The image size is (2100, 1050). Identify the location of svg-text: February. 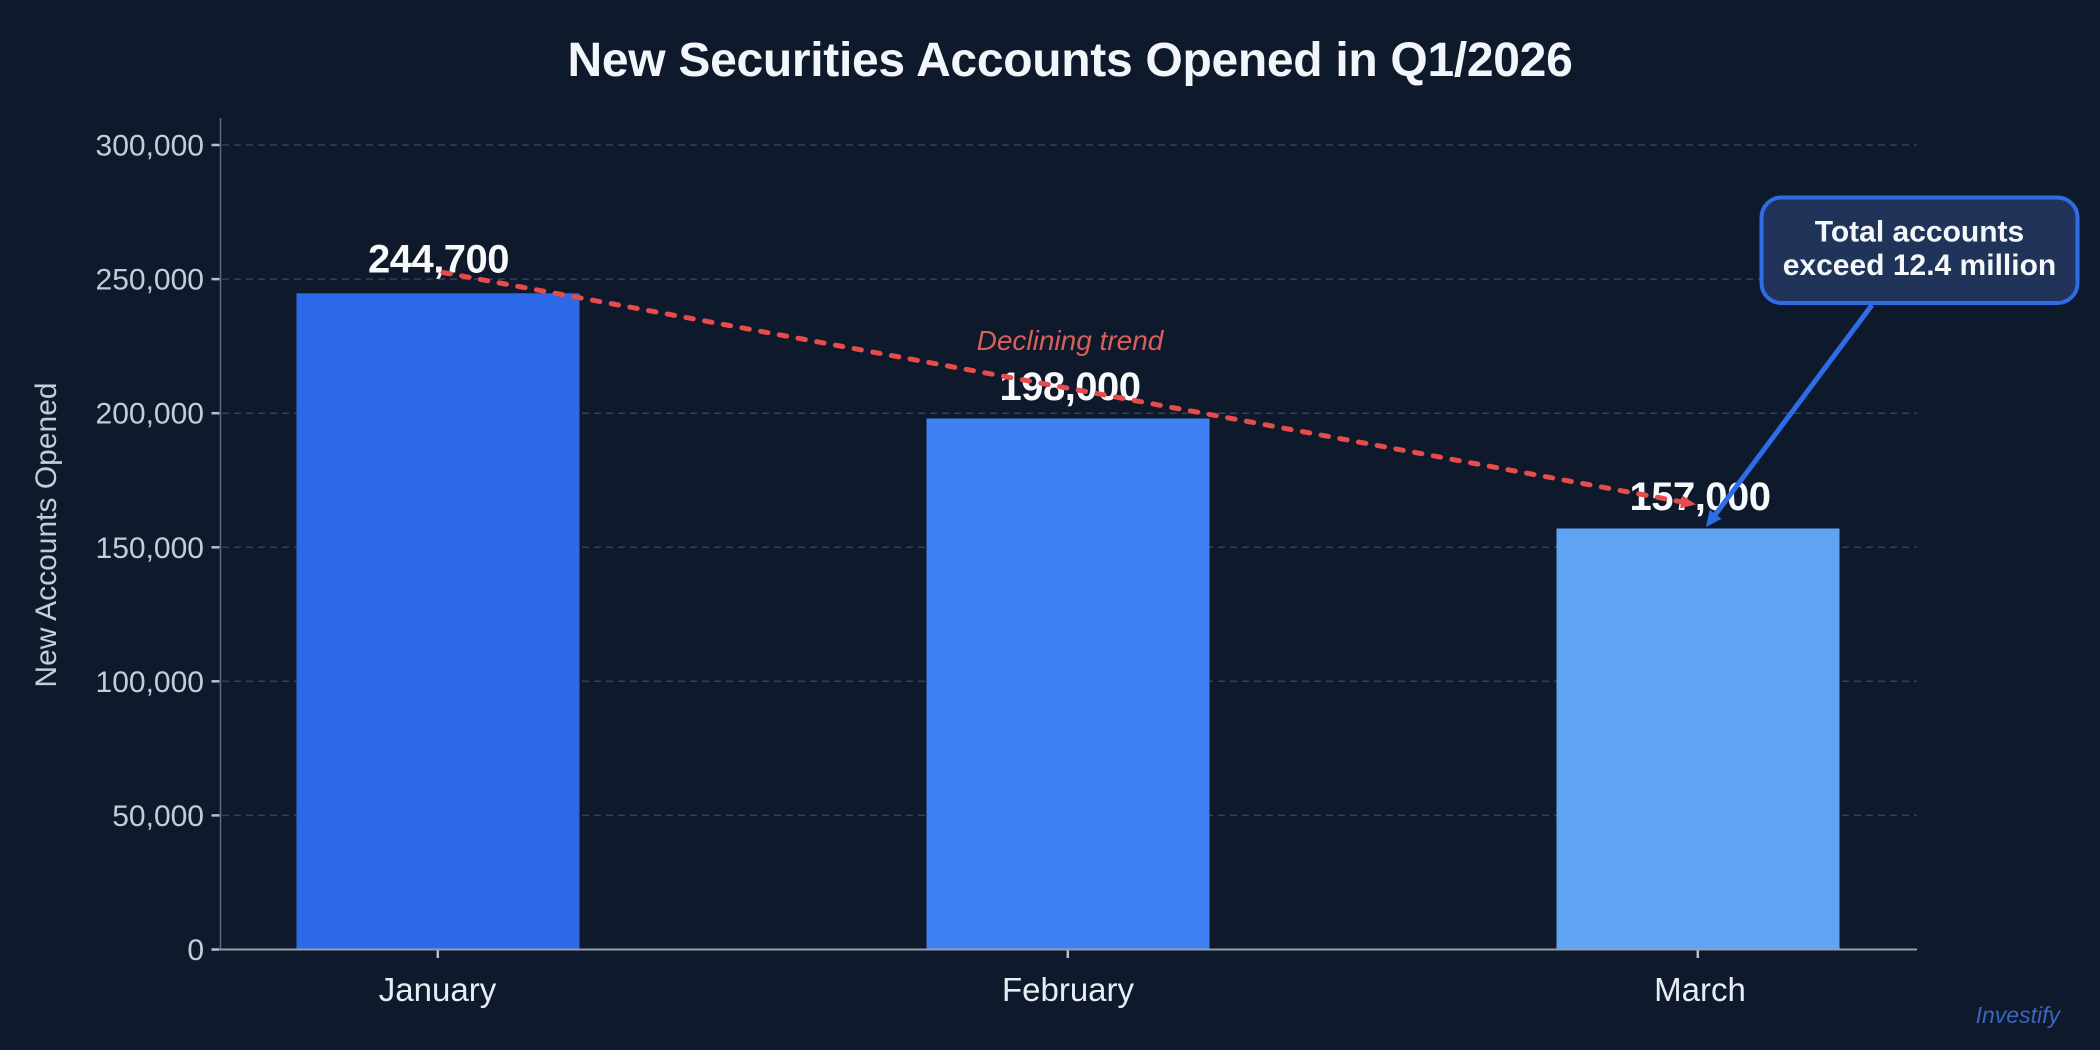
(1068, 989).